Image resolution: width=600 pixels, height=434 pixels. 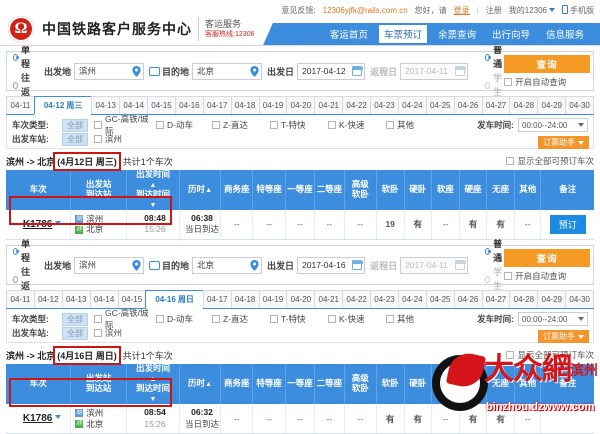 I want to click on radio-normal-1: 普通, so click(x=494, y=57).